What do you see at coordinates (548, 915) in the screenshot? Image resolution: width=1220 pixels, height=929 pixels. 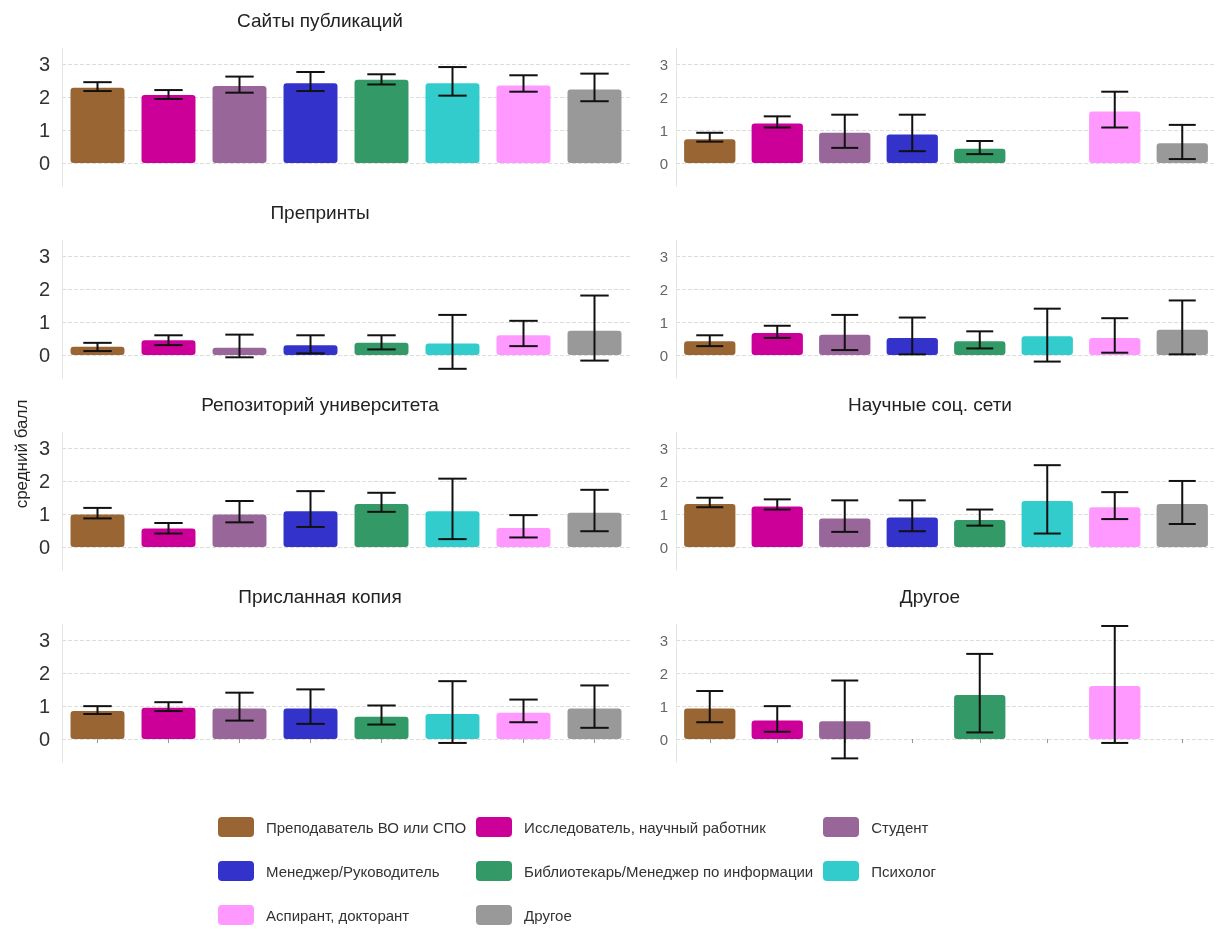 I see `legend-label: Другое` at bounding box center [548, 915].